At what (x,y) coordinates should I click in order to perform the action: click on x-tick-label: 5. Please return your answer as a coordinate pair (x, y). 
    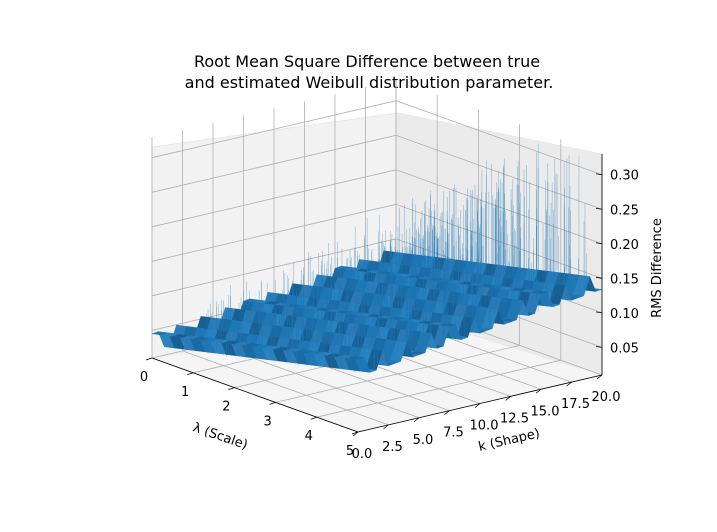
    Looking at the image, I should click on (350, 451).